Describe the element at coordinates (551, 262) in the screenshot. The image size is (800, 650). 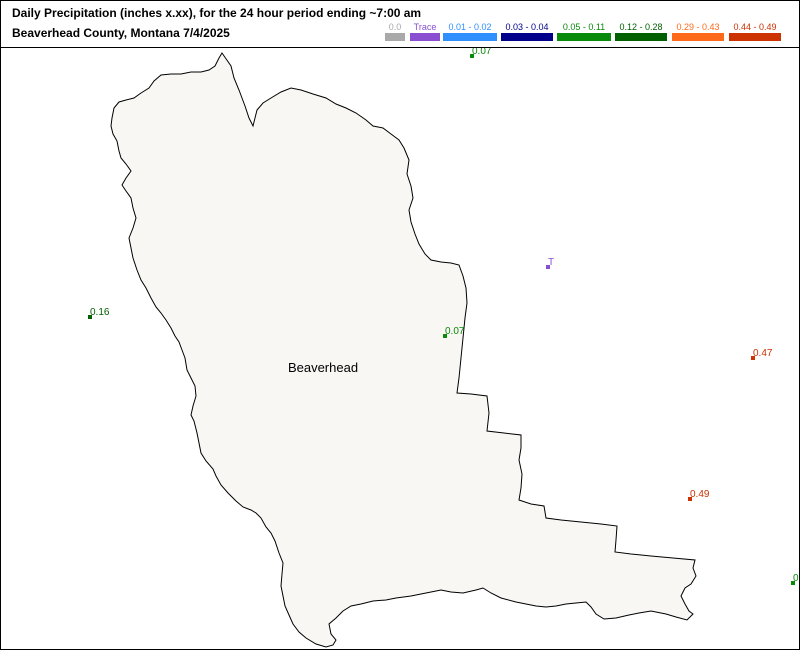
I see `station-value-label: T` at that location.